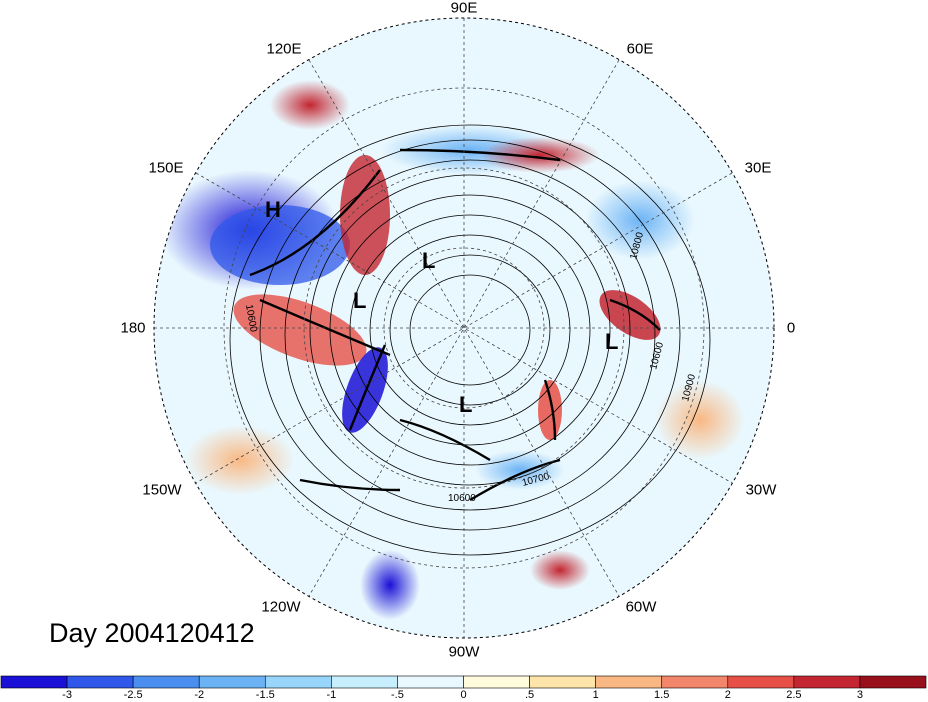  What do you see at coordinates (758, 168) in the screenshot?
I see `lon-label-30e: 30E` at bounding box center [758, 168].